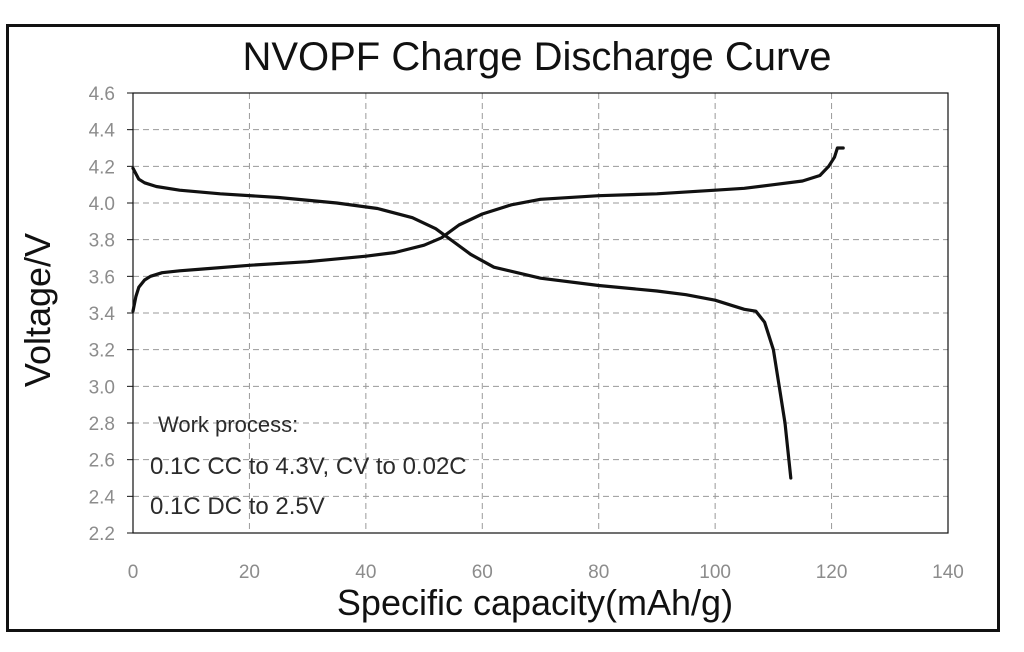 The width and height of the screenshot is (1024, 652). What do you see at coordinates (102, 167) in the screenshot?
I see `y-tick-label: 4.2` at bounding box center [102, 167].